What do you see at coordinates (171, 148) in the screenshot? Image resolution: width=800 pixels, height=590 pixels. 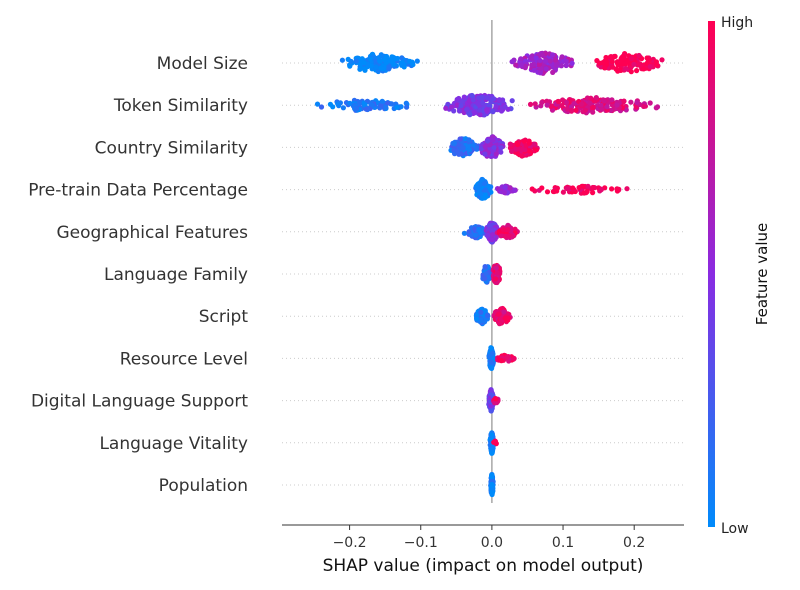 I see `feature-label: Country Similarity` at bounding box center [171, 148].